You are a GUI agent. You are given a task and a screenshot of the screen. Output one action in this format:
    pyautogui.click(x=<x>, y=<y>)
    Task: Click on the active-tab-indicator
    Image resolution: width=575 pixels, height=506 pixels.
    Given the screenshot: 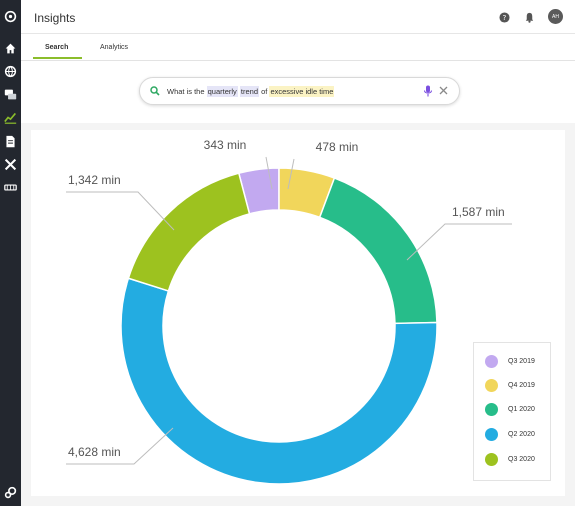 What is the action you would take?
    pyautogui.click(x=57, y=58)
    